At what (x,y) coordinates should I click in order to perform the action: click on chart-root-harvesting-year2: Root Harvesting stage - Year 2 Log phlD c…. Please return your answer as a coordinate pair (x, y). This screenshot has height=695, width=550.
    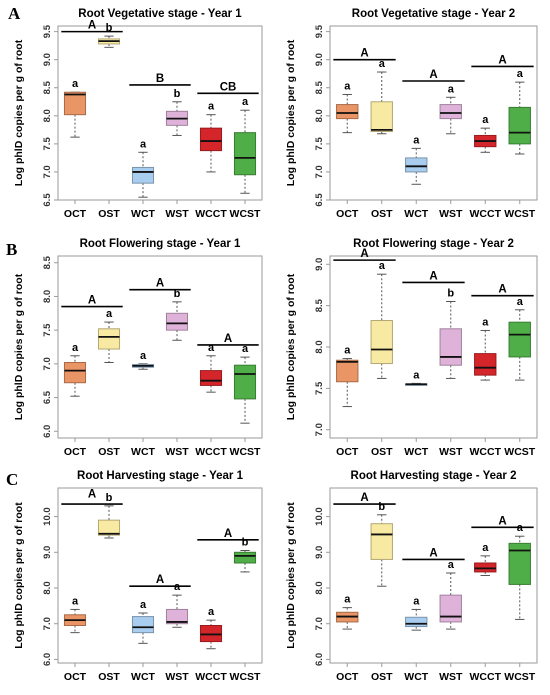
    Looking at the image, I should click on (411, 576).